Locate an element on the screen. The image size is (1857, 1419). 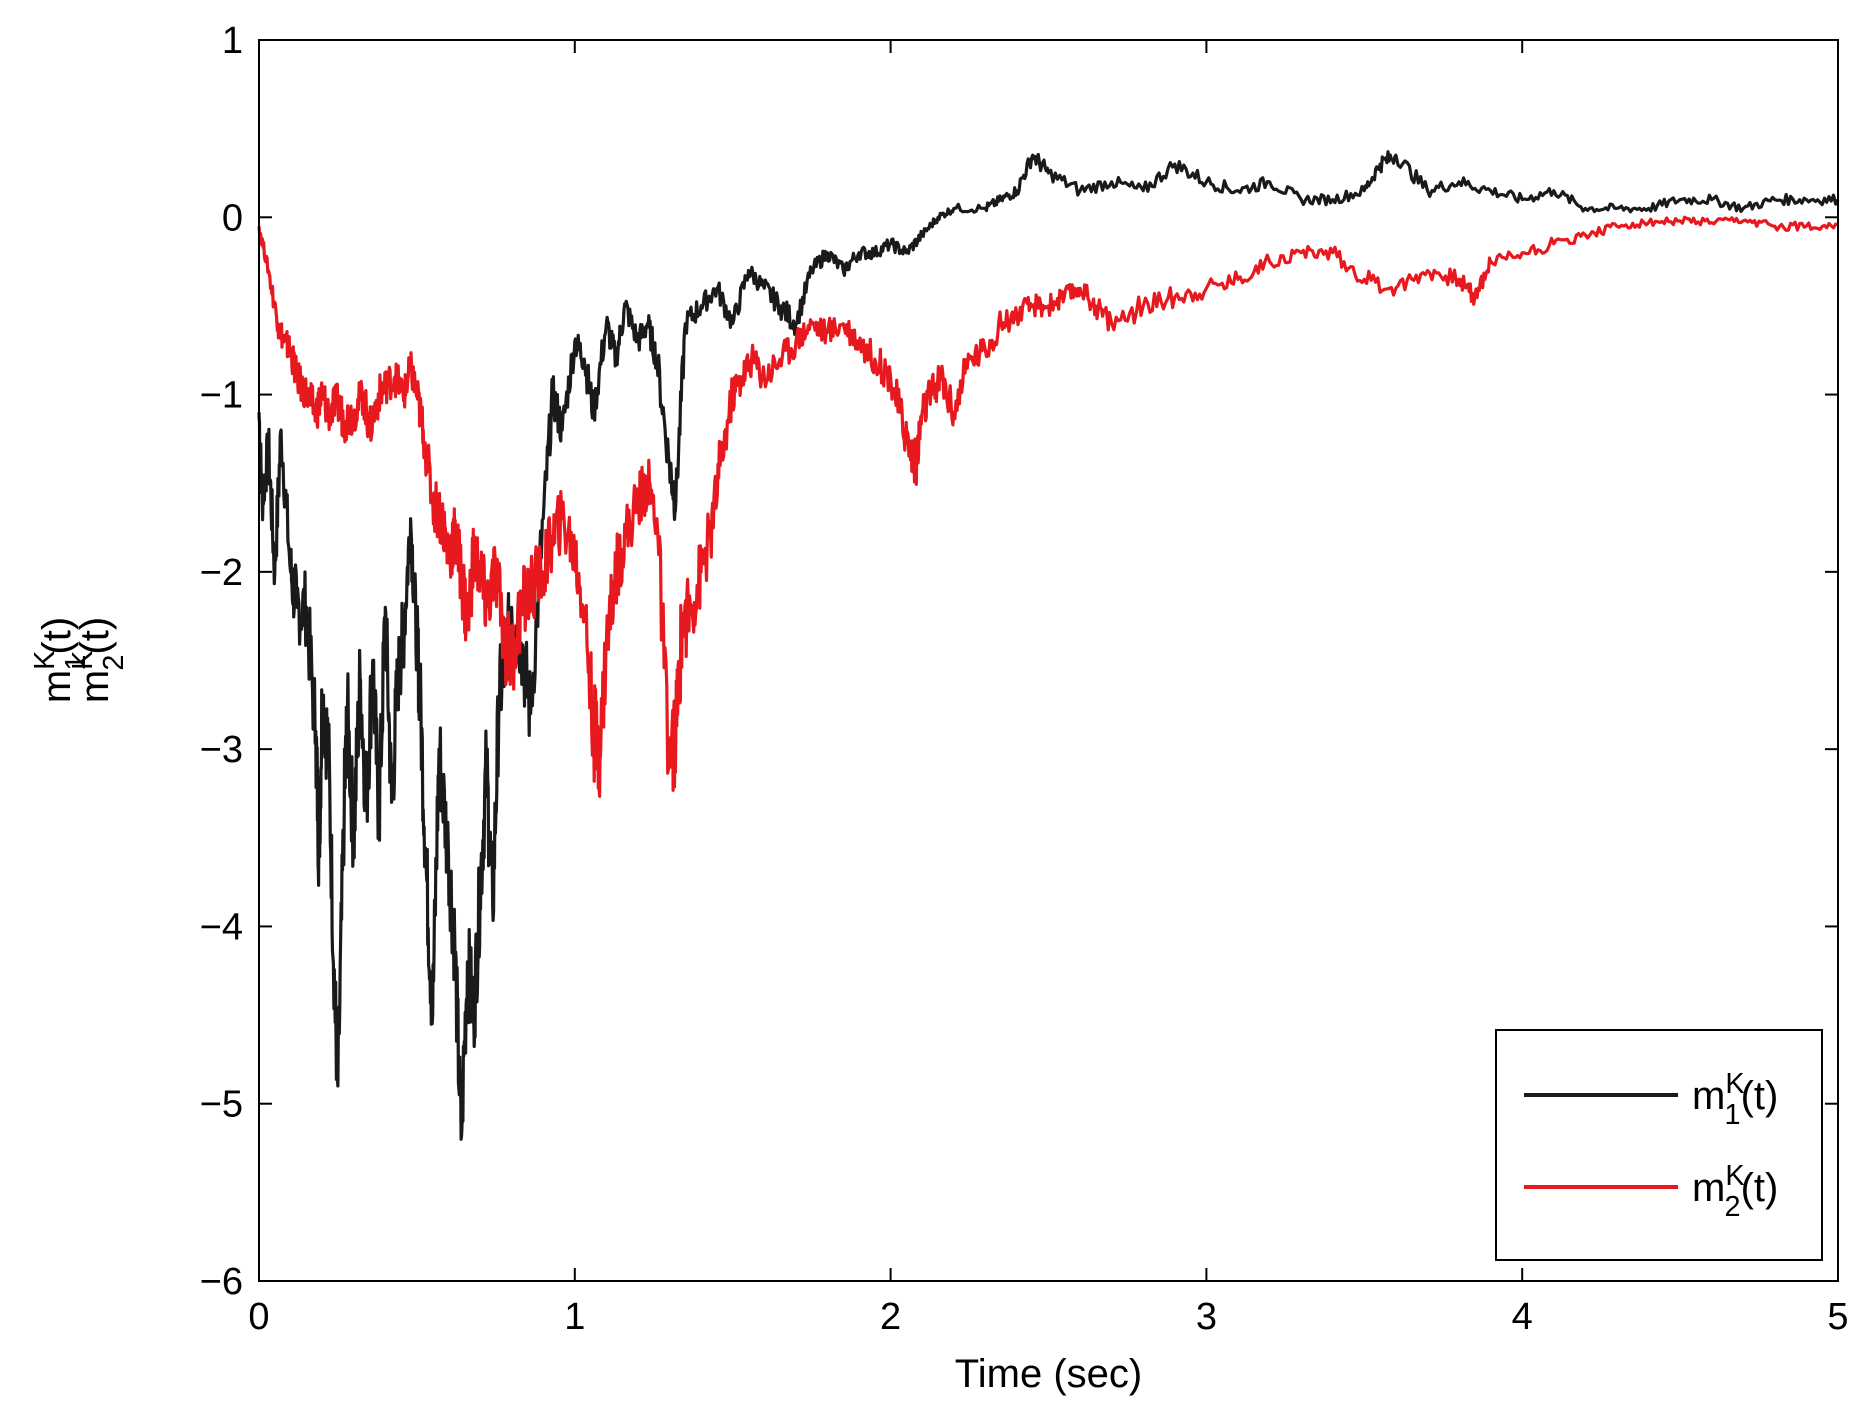
y-label-line: mK1(t) is located at coordinates (60, 660).